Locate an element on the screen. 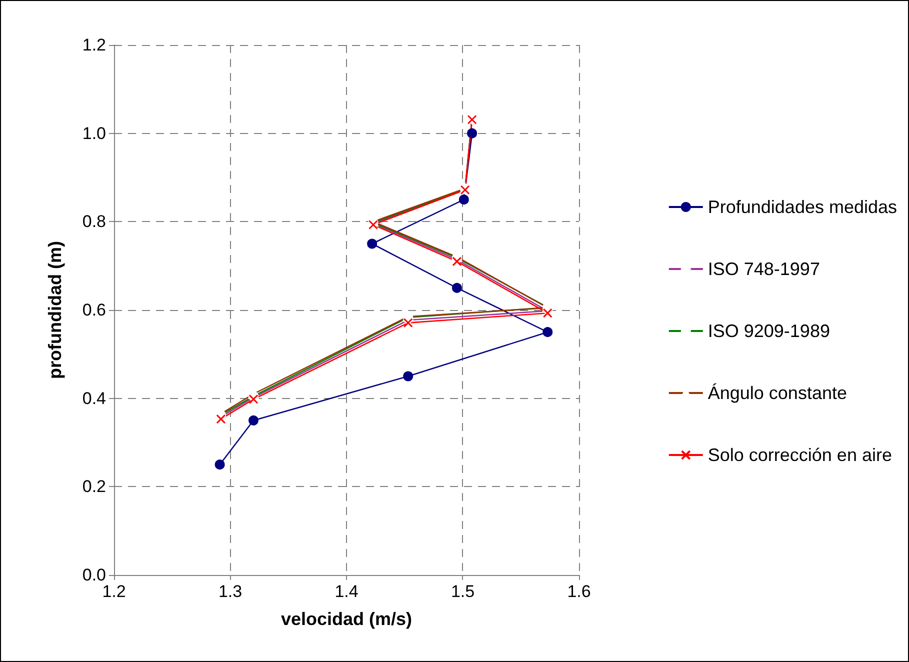 This screenshot has width=909, height=662. y-tick-label: 0.8 is located at coordinates (94, 222).